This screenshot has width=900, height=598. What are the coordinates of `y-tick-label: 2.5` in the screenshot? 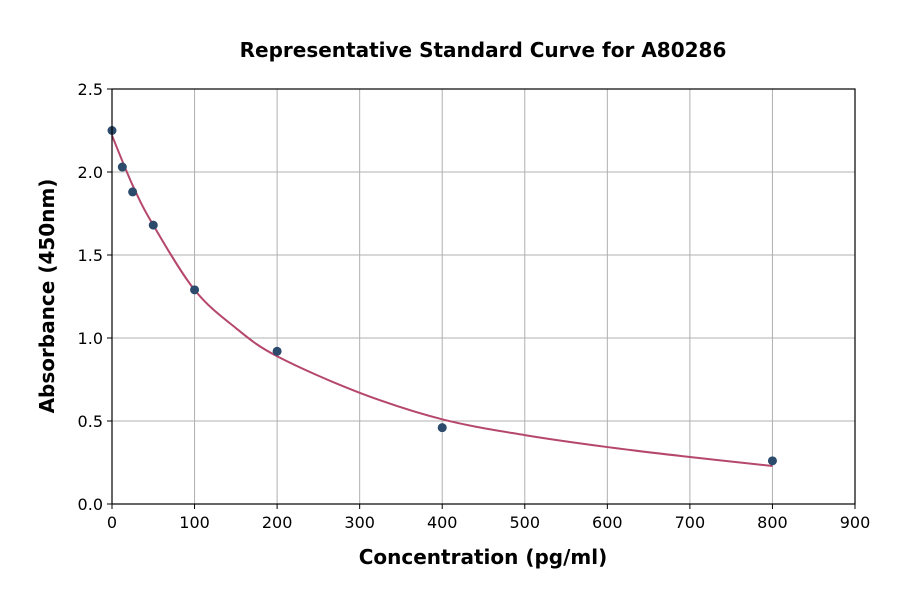 It's located at (90, 89).